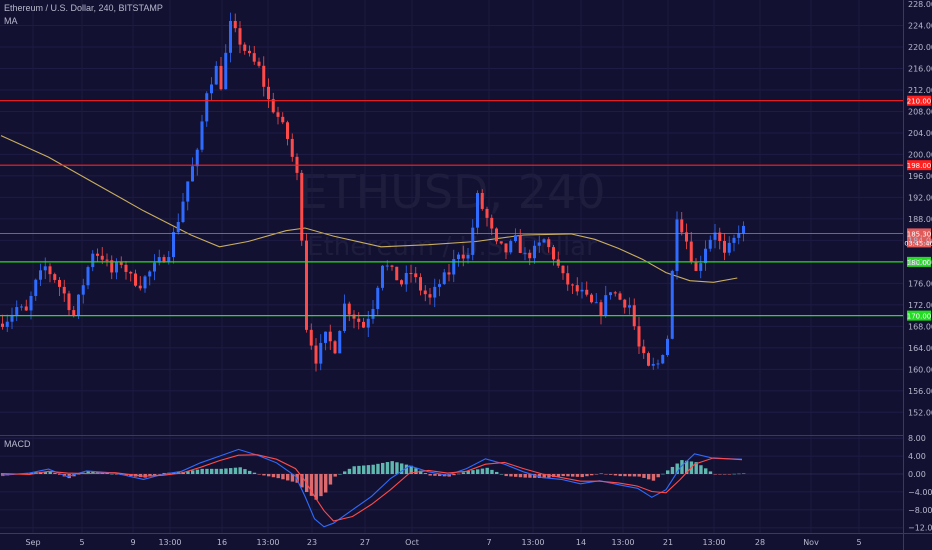  What do you see at coordinates (920, 47) in the screenshot?
I see `price-tick-label: 220.00` at bounding box center [920, 47].